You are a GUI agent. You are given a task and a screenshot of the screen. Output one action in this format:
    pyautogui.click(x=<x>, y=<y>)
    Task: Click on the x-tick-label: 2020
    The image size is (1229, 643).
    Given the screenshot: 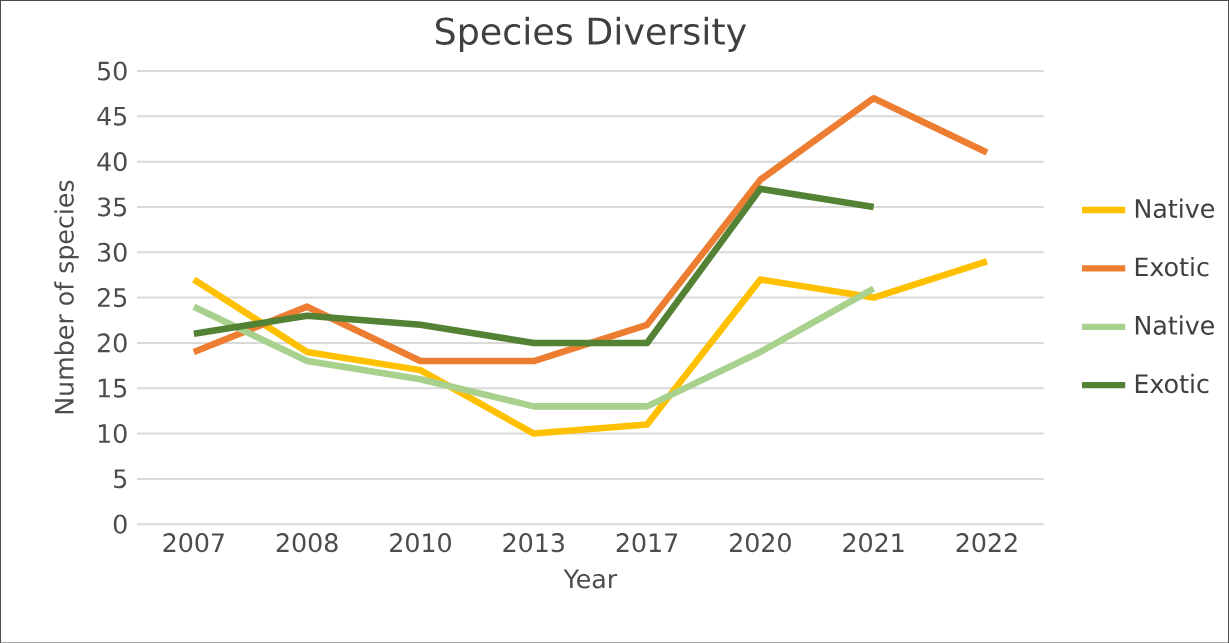 What is the action you would take?
    pyautogui.click(x=760, y=542)
    